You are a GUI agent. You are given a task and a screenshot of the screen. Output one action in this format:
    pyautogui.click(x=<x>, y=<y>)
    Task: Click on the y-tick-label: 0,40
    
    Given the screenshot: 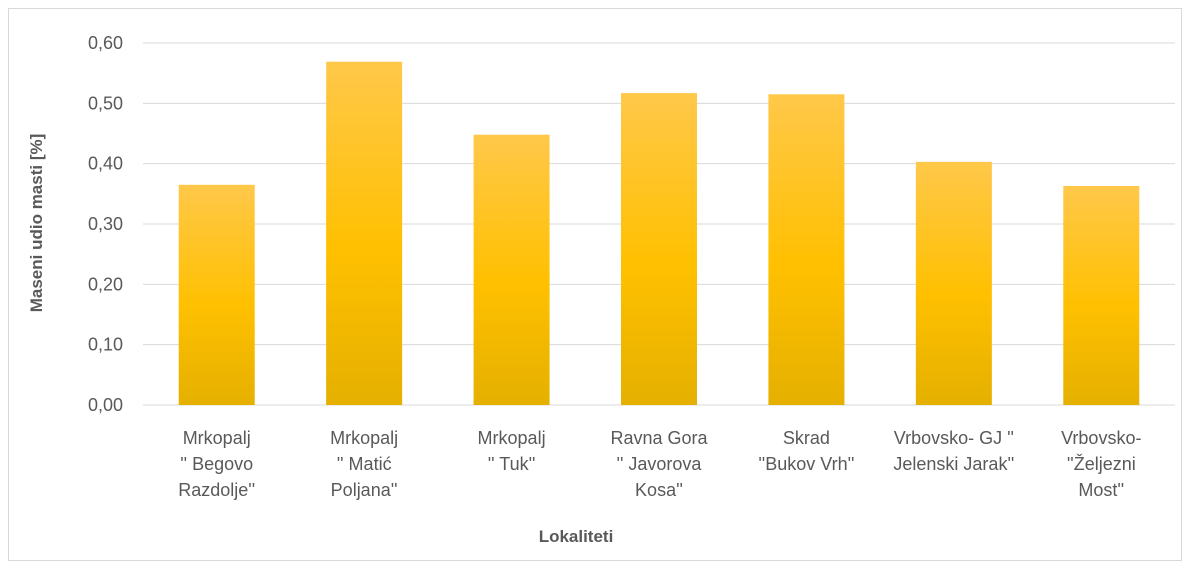 What is the action you would take?
    pyautogui.click(x=105, y=164)
    